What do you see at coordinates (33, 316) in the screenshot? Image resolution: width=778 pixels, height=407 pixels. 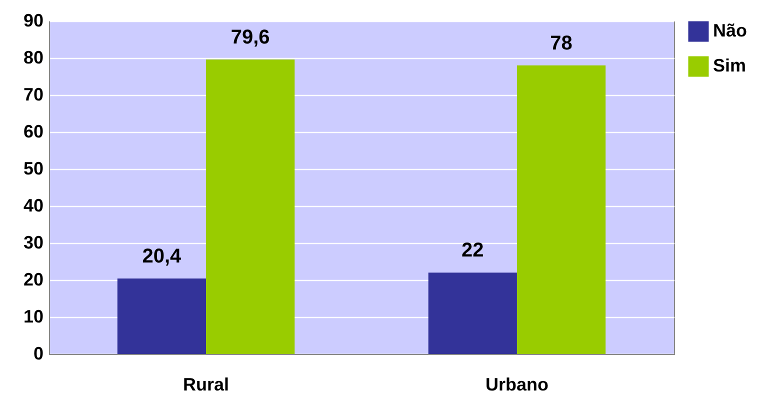 I see `y-tick-label: 10` at bounding box center [33, 316].